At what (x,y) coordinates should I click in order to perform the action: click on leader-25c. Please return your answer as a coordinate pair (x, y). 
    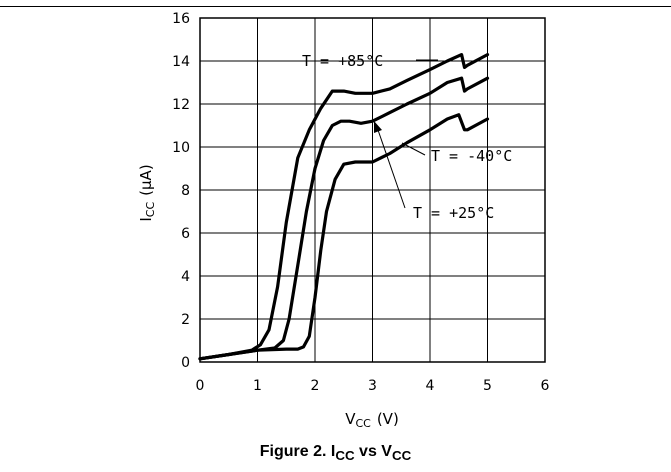
    Looking at the image, I should click on (391, 169).